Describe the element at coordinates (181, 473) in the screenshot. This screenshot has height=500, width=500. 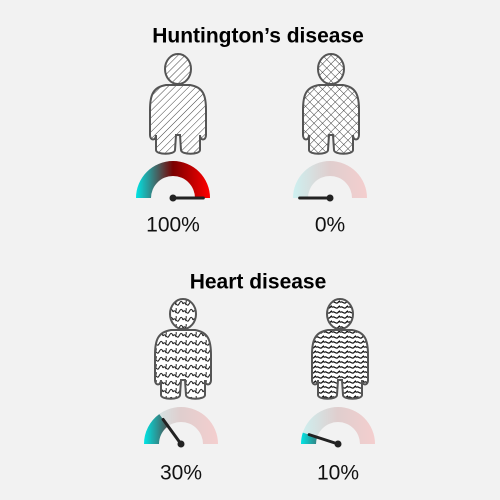
I see `value-label: 30%` at that location.